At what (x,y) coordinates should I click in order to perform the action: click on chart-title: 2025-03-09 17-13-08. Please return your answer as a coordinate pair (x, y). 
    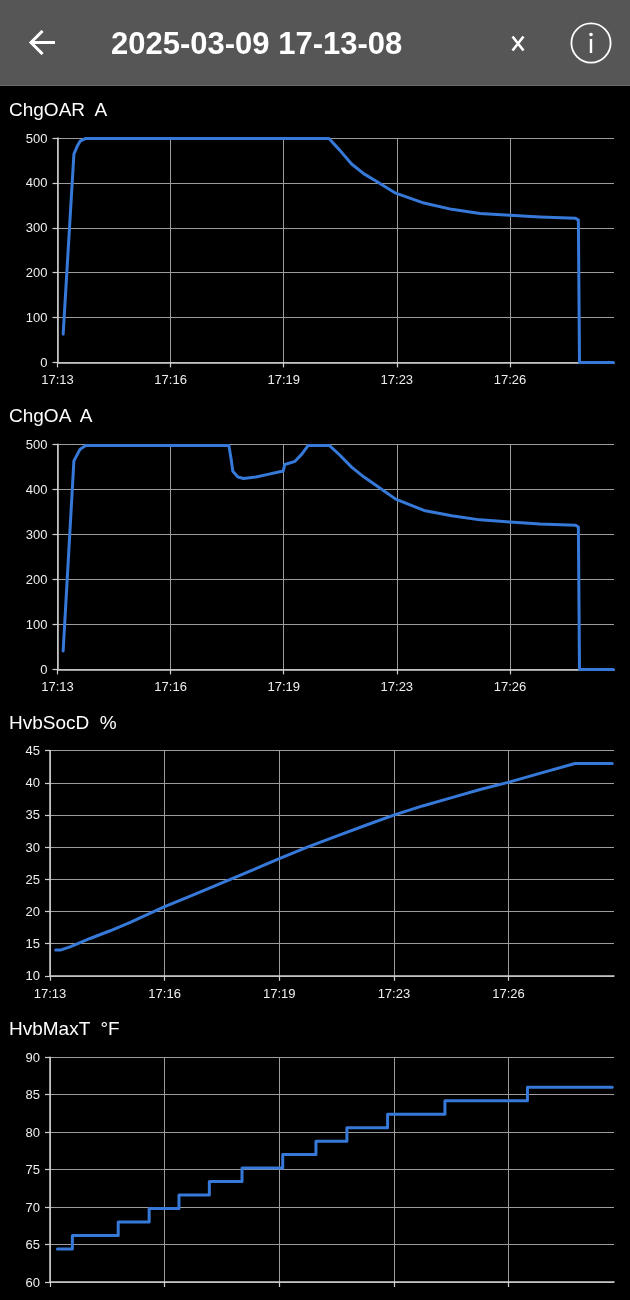
    Looking at the image, I should click on (257, 44).